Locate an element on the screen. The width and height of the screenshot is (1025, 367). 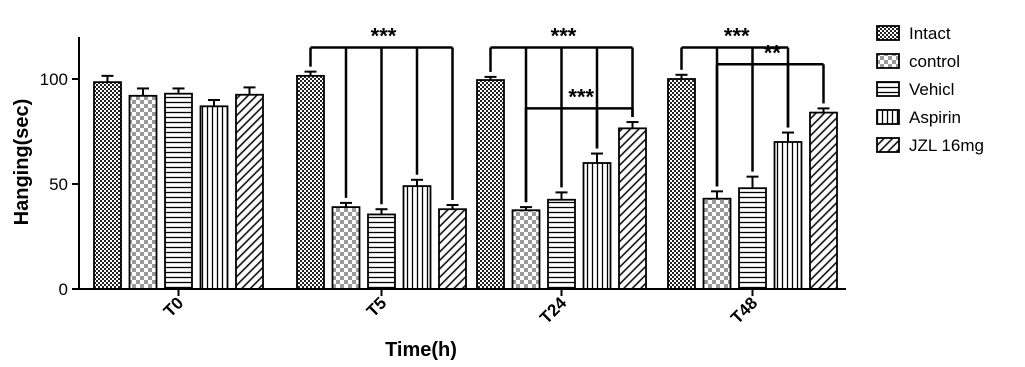
legend-label: control is located at coordinates (934, 61).